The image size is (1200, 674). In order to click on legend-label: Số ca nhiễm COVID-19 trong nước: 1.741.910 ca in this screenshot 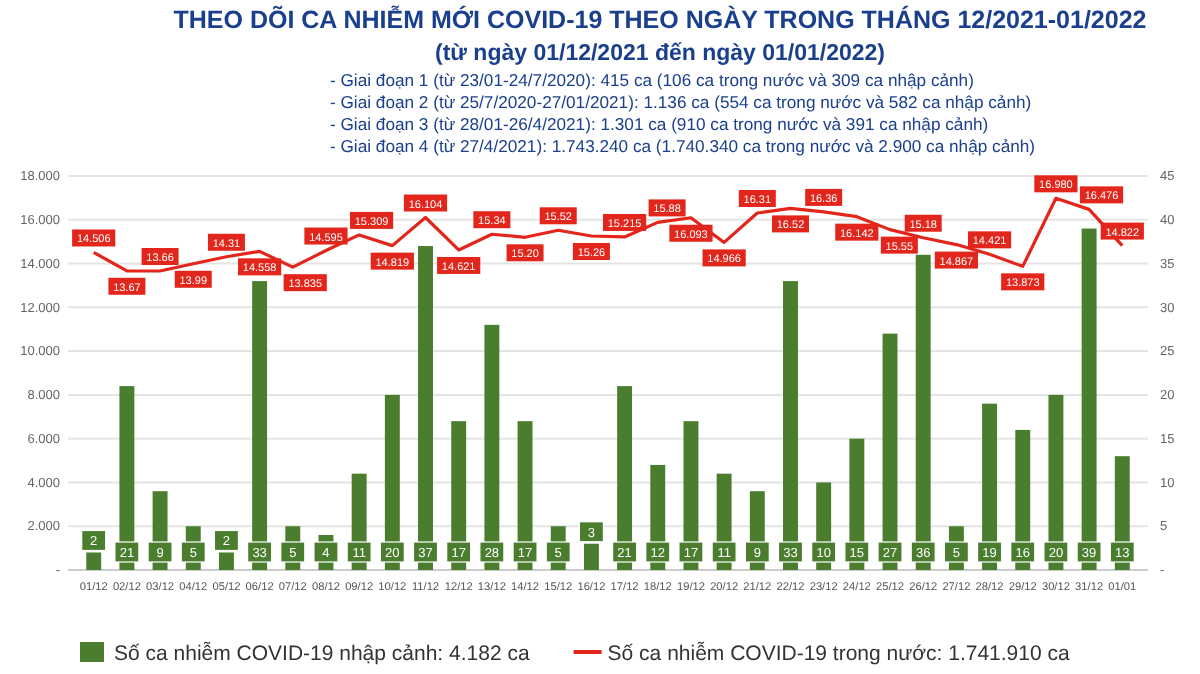, I will do `click(838, 653)`.